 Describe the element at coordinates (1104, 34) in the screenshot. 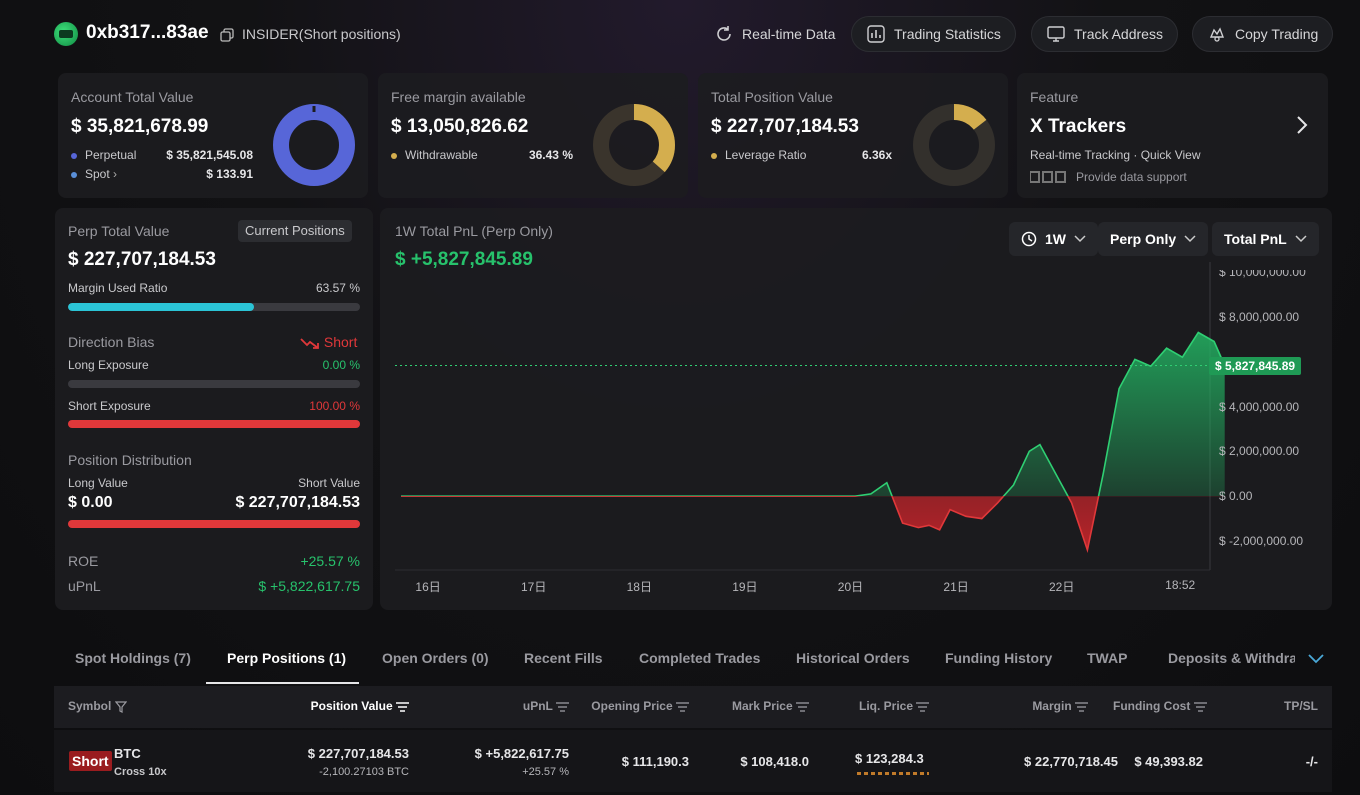

I see `track-address-button: Track Address` at that location.